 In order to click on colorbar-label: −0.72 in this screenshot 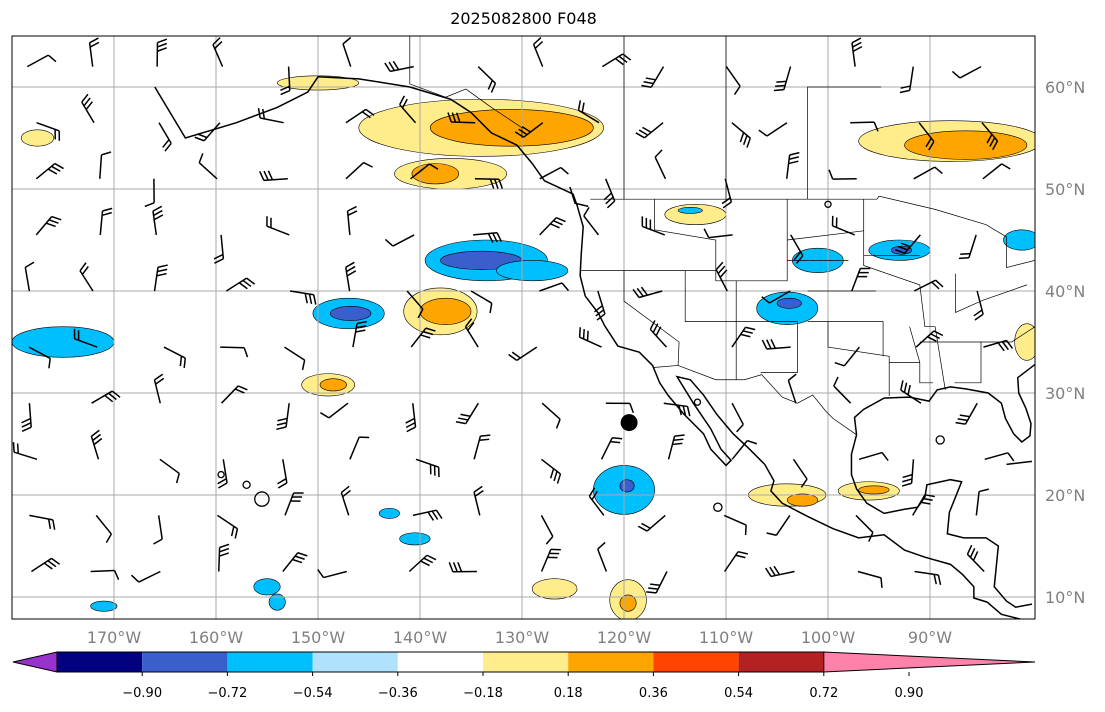, I will do `click(227, 693)`.